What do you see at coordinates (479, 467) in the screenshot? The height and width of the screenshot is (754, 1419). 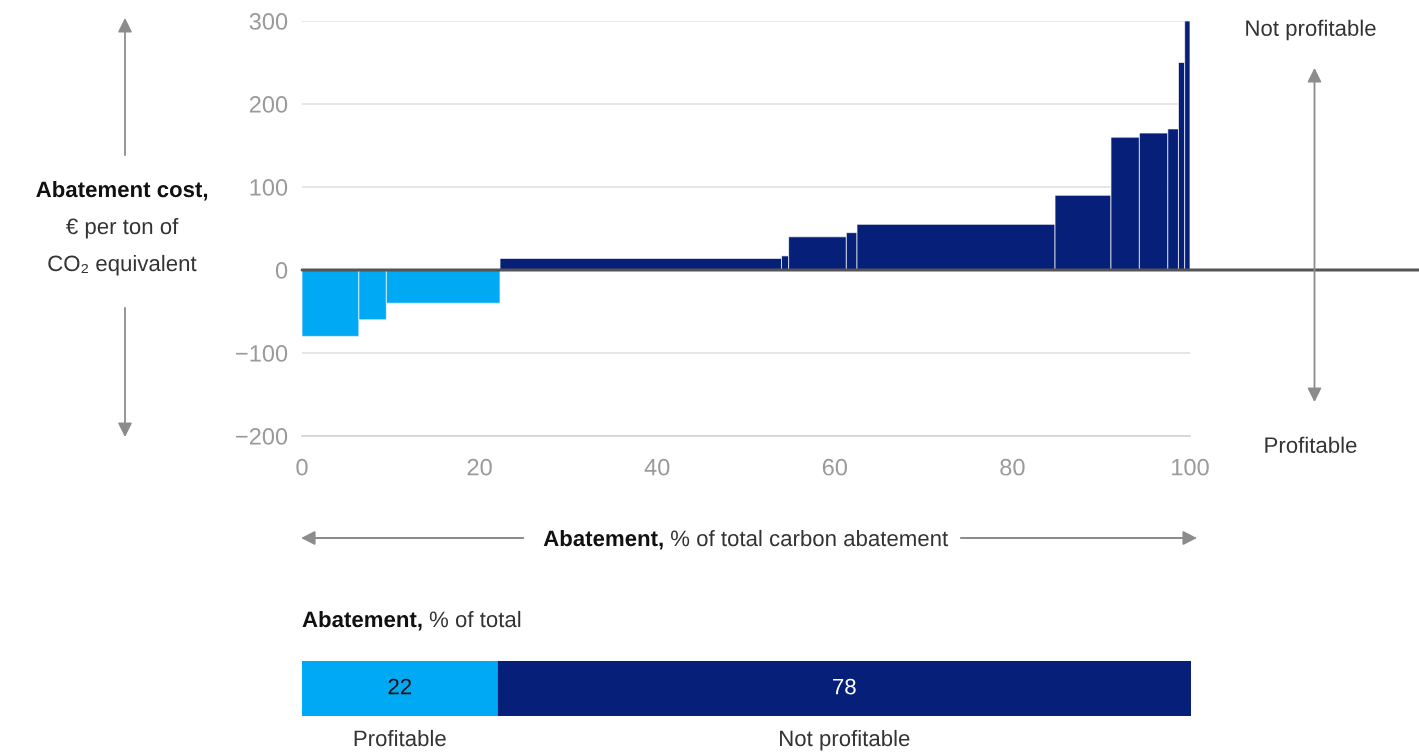 I see `x-tick-label: 20` at bounding box center [479, 467].